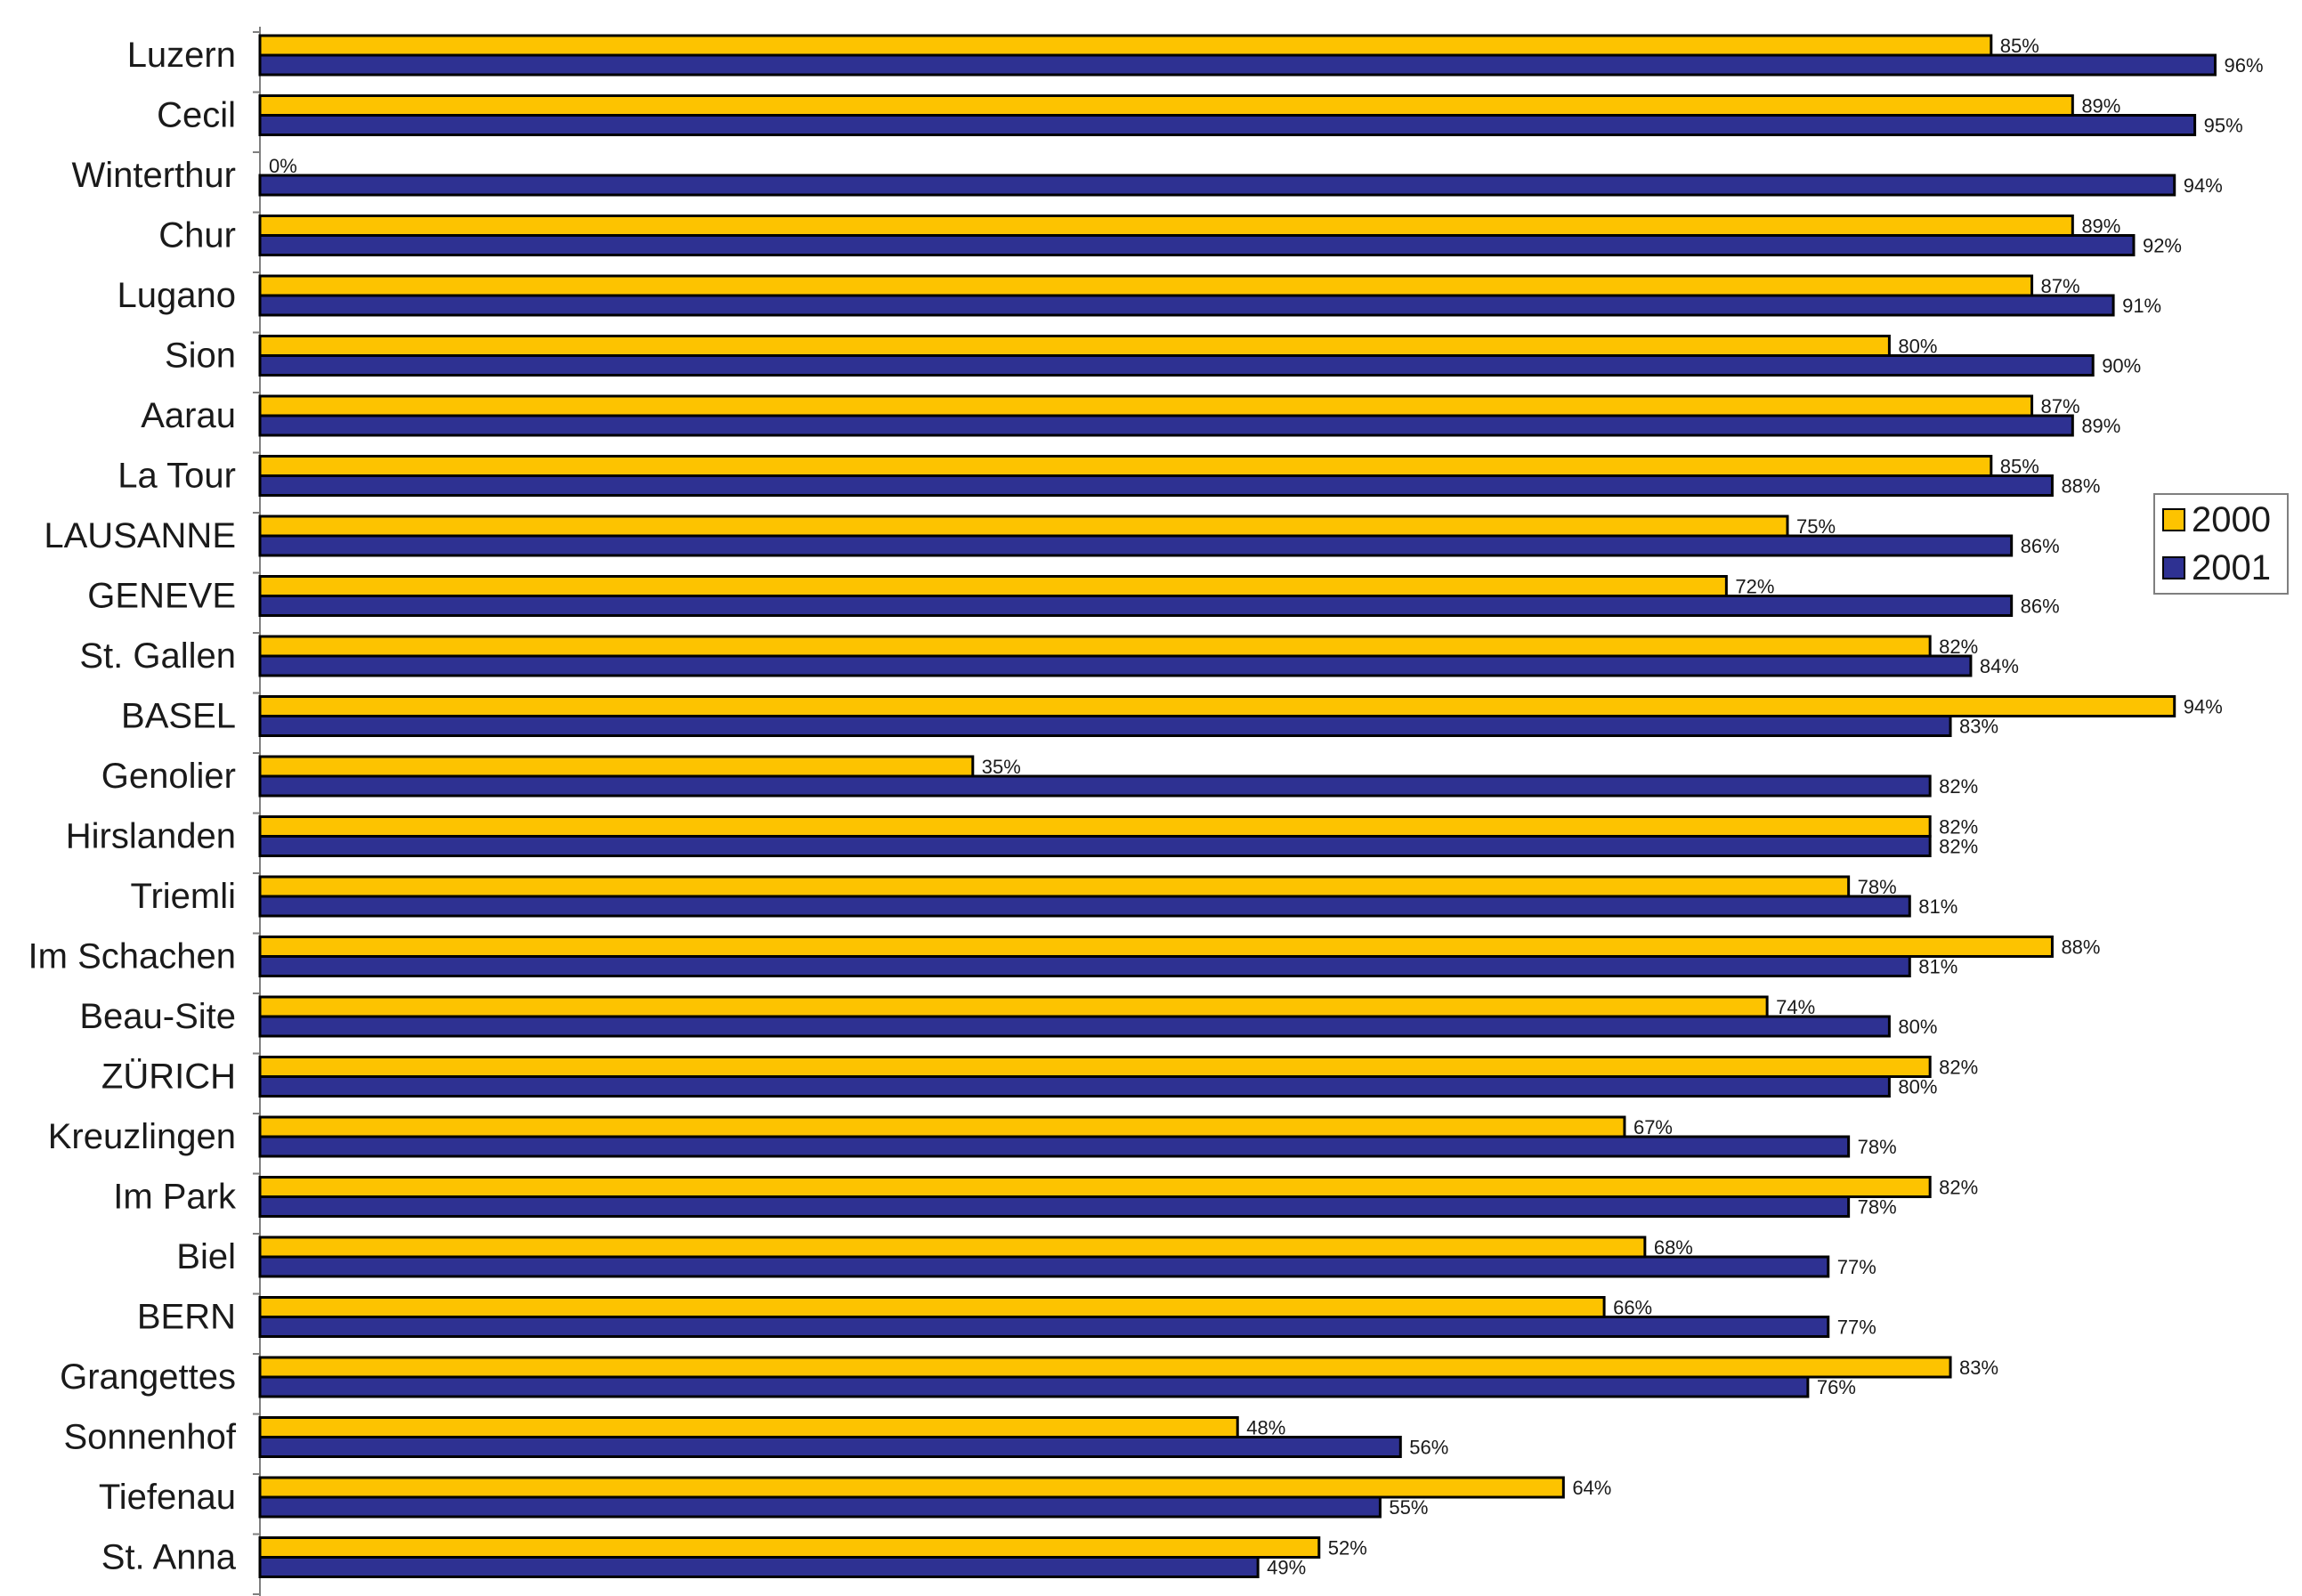 Image resolution: width=2302 pixels, height=1596 pixels. Describe the element at coordinates (1002, 767) in the screenshot. I see `data-label-2000: 35%` at that location.